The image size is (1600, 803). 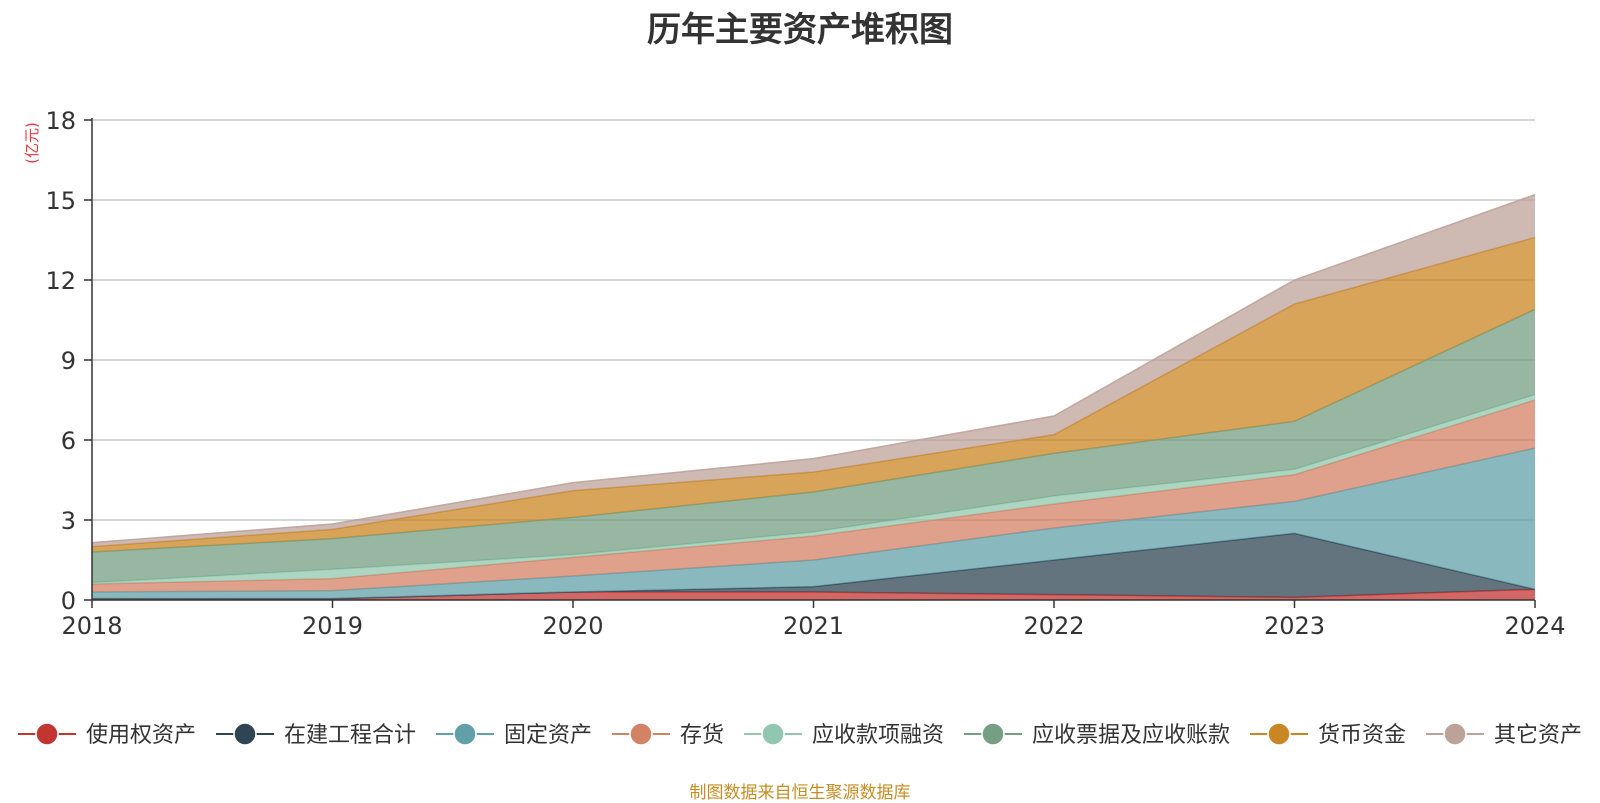 What do you see at coordinates (878, 735) in the screenshot?
I see `legend-label: 应收款项融资` at bounding box center [878, 735].